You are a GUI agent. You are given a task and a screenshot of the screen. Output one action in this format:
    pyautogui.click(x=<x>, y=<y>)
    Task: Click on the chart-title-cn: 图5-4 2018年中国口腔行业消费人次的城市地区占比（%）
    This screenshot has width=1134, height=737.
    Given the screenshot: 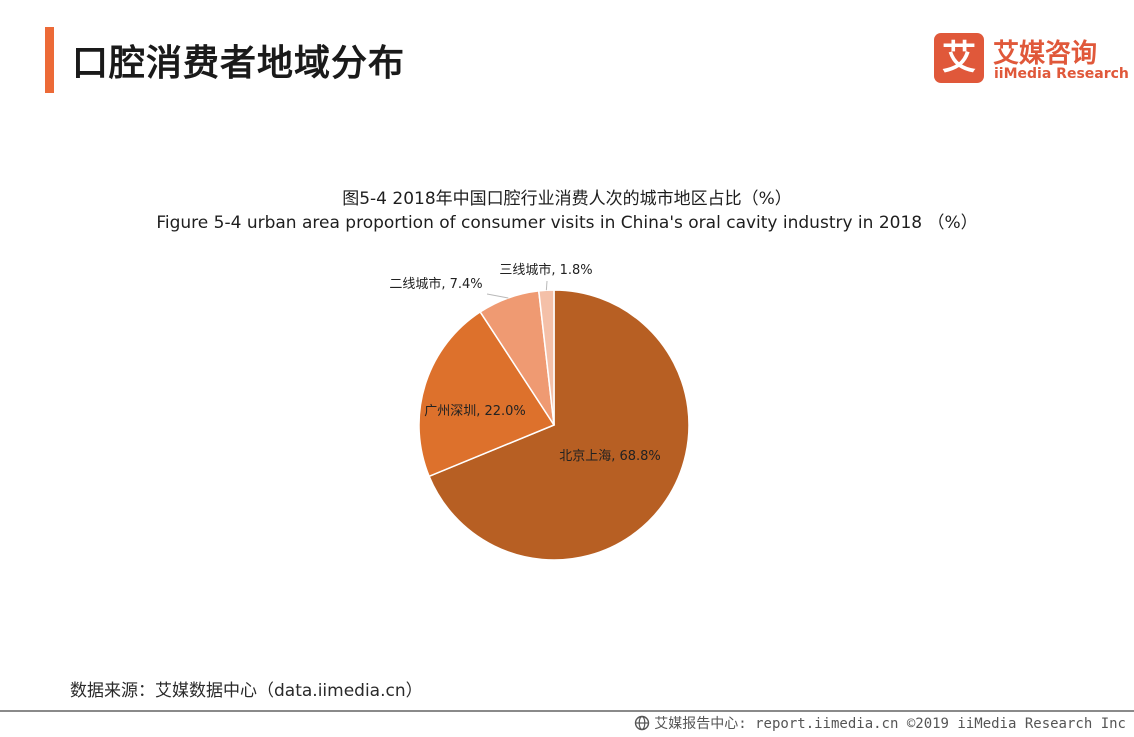 What is the action you would take?
    pyautogui.click(x=567, y=199)
    